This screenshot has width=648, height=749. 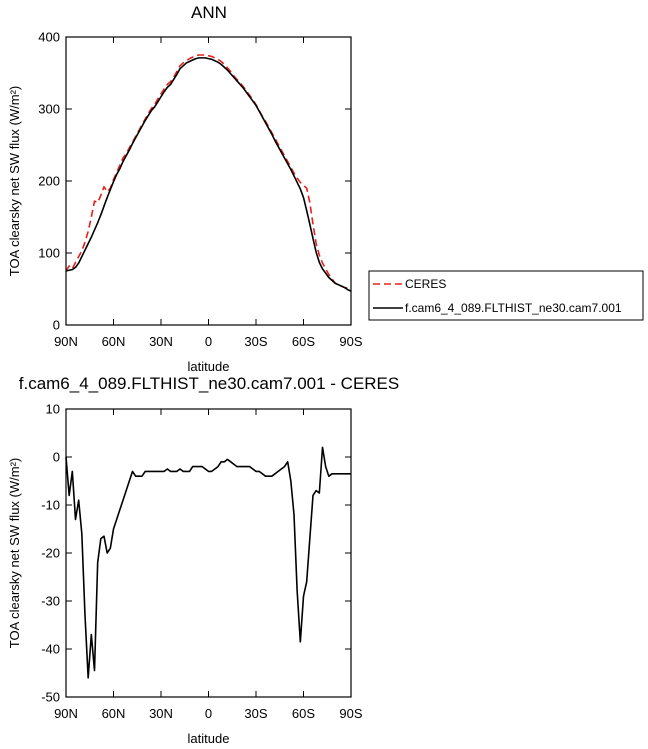 What do you see at coordinates (56, 457) in the screenshot?
I see `bottom-y-tick-label: 0` at bounding box center [56, 457].